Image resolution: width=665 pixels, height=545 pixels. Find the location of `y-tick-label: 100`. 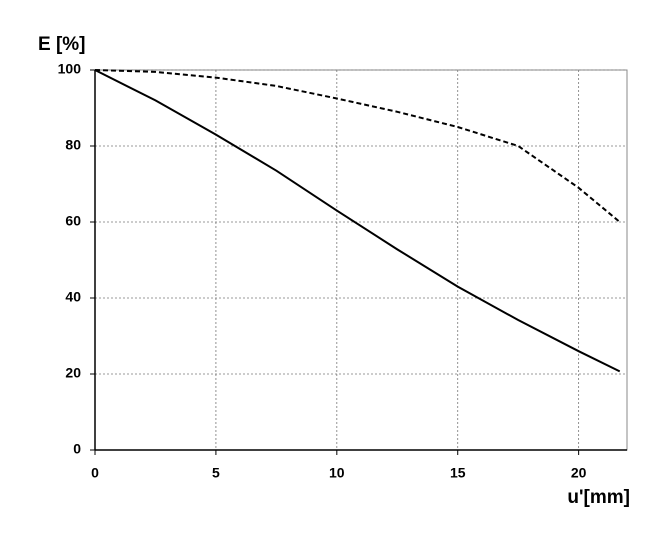

y-tick-label: 100 is located at coordinates (70, 69).